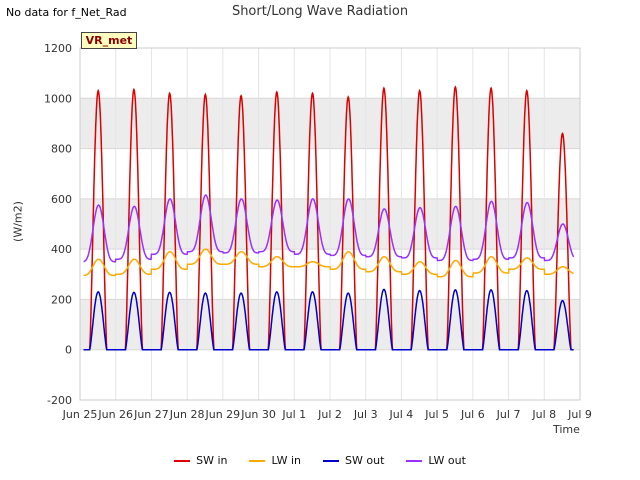  What do you see at coordinates (18, 221) in the screenshot?
I see `y-axis-label: (W/m2)` at bounding box center [18, 221].